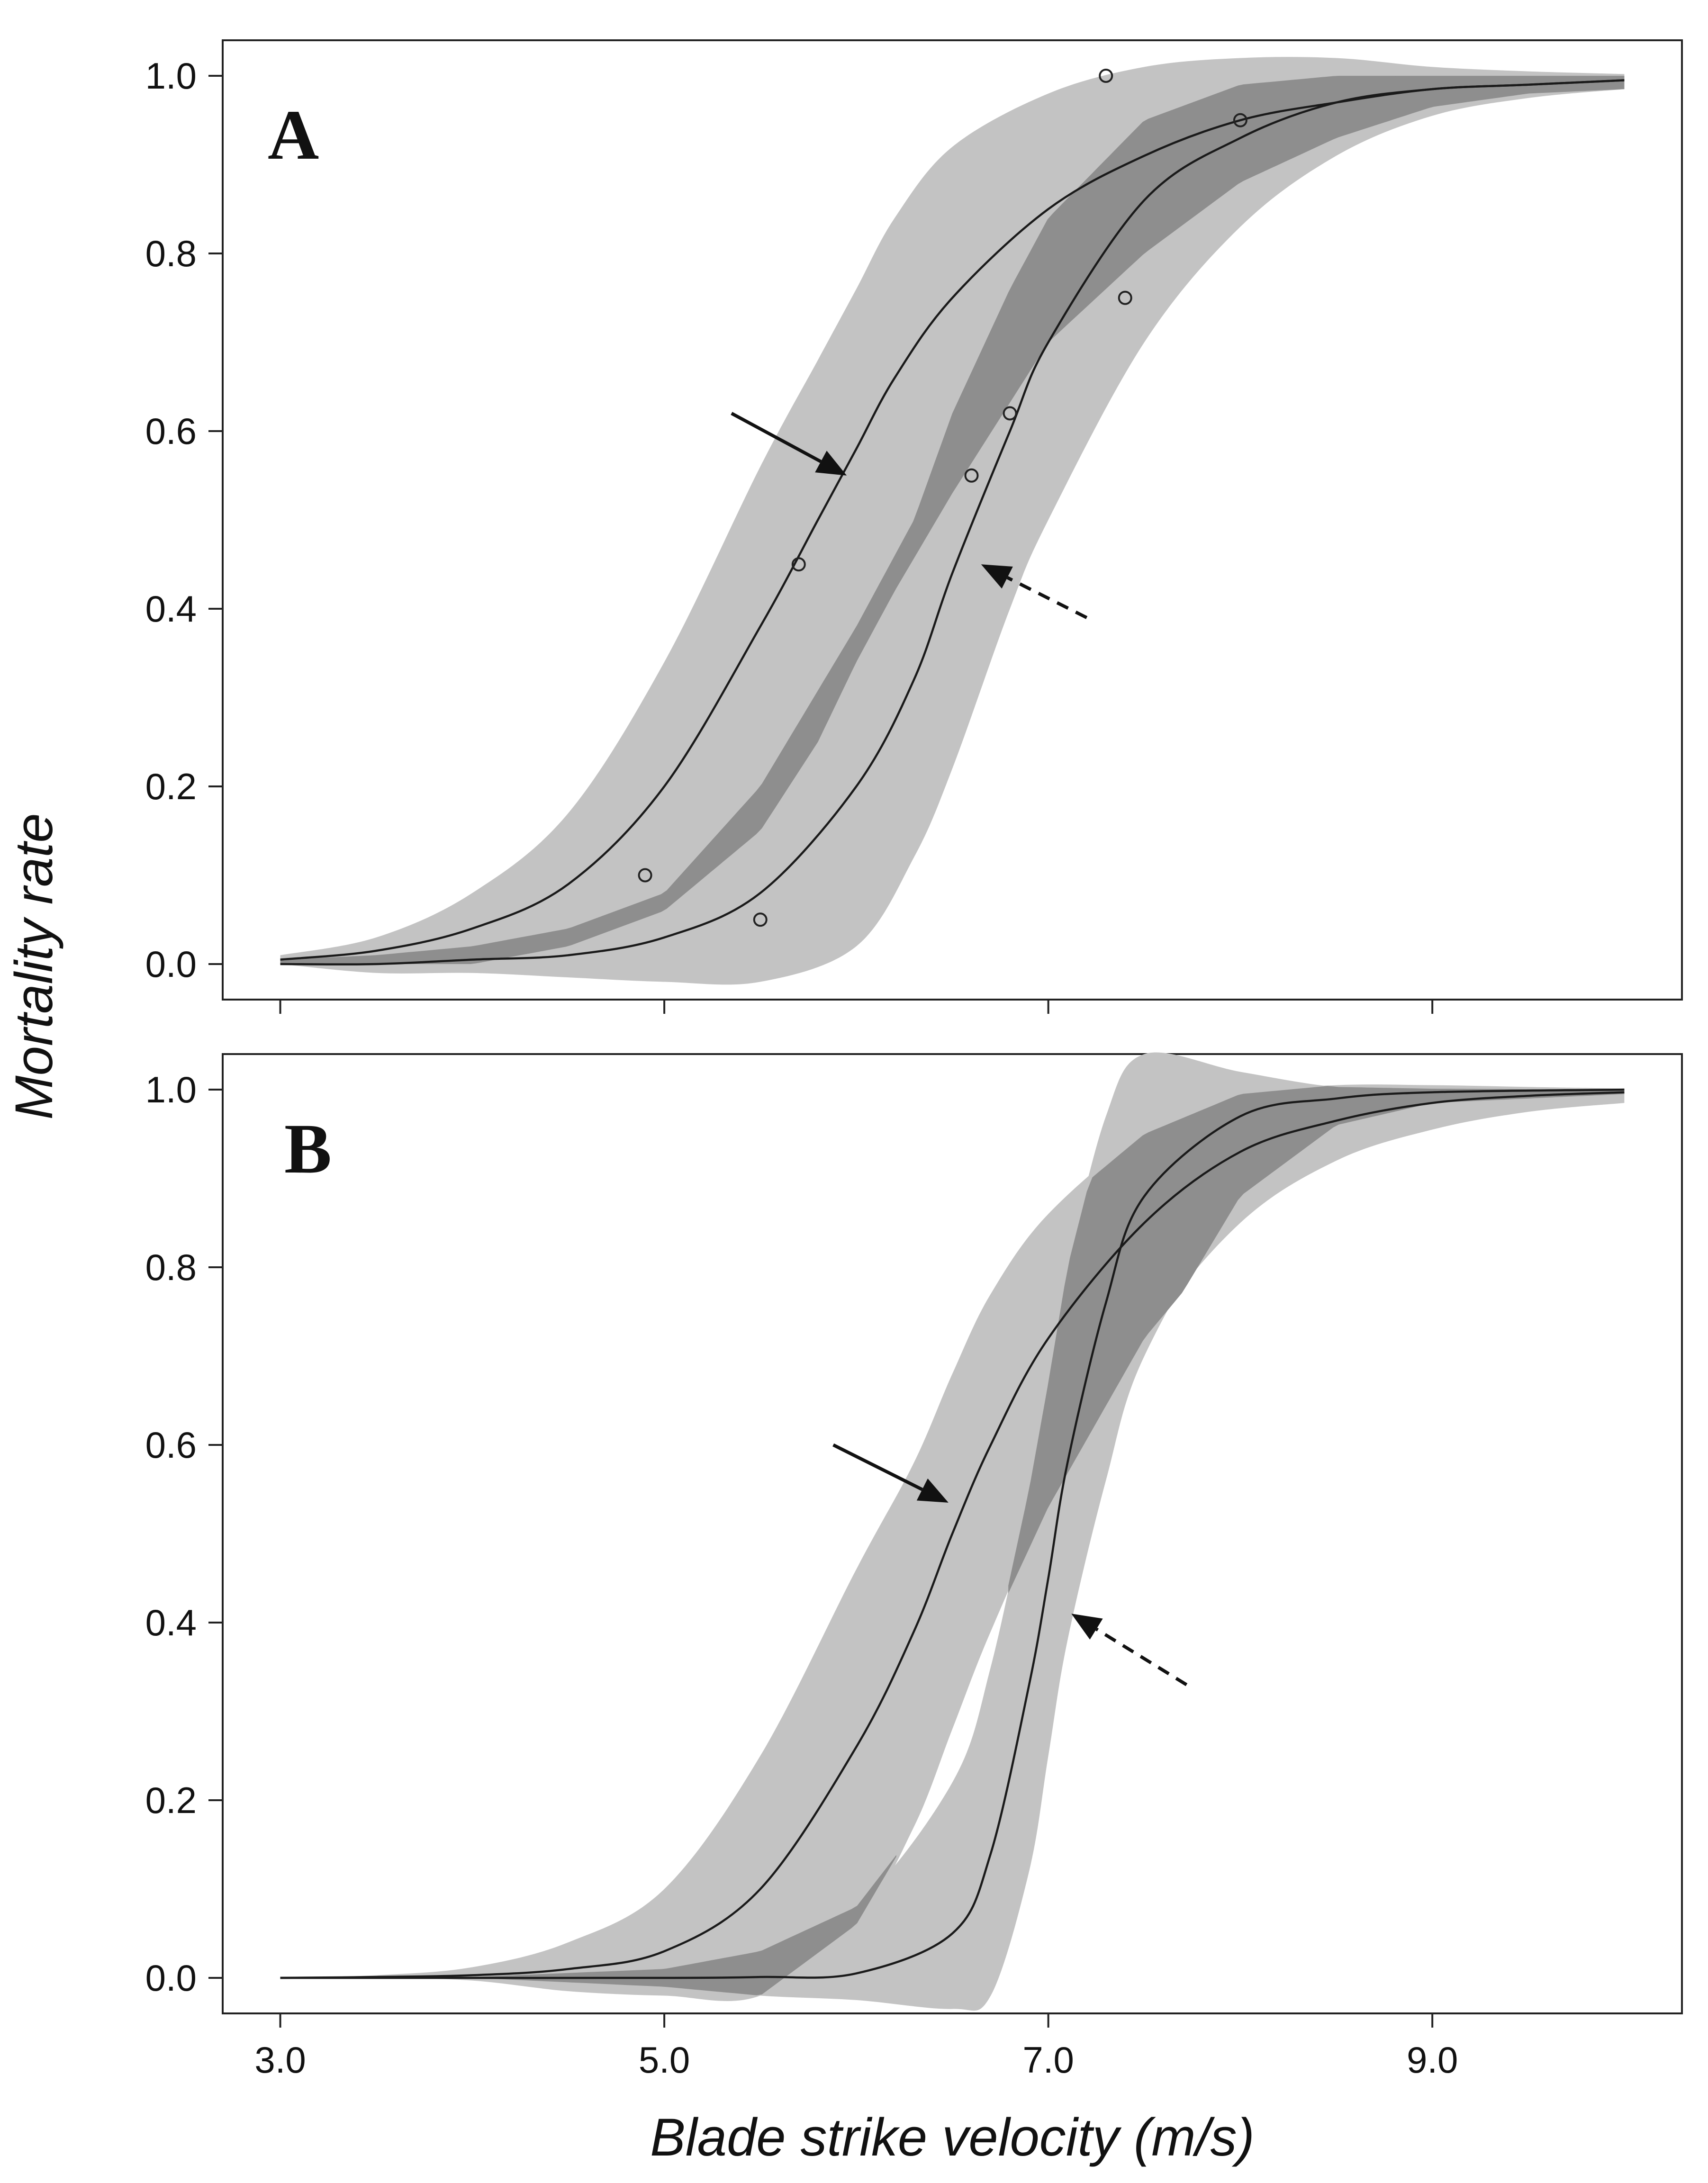 The height and width of the screenshot is (2183, 1708). I want to click on x-axis-title: Blade strike velocity (m/s), so click(952, 2137).